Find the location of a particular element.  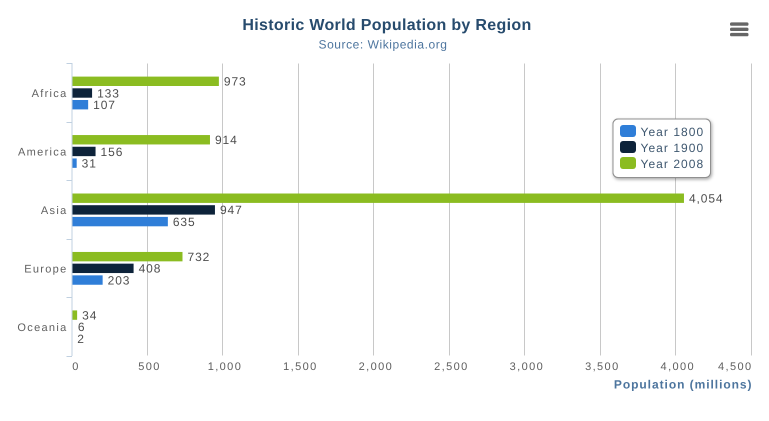

svg-text: 500 is located at coordinates (149, 367).